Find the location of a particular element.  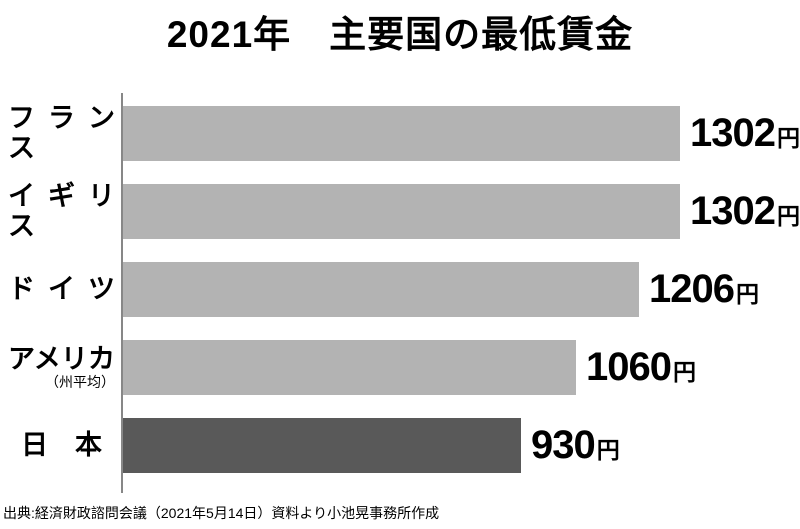

bar-area: 1206 円 is located at coordinates (461, 289).